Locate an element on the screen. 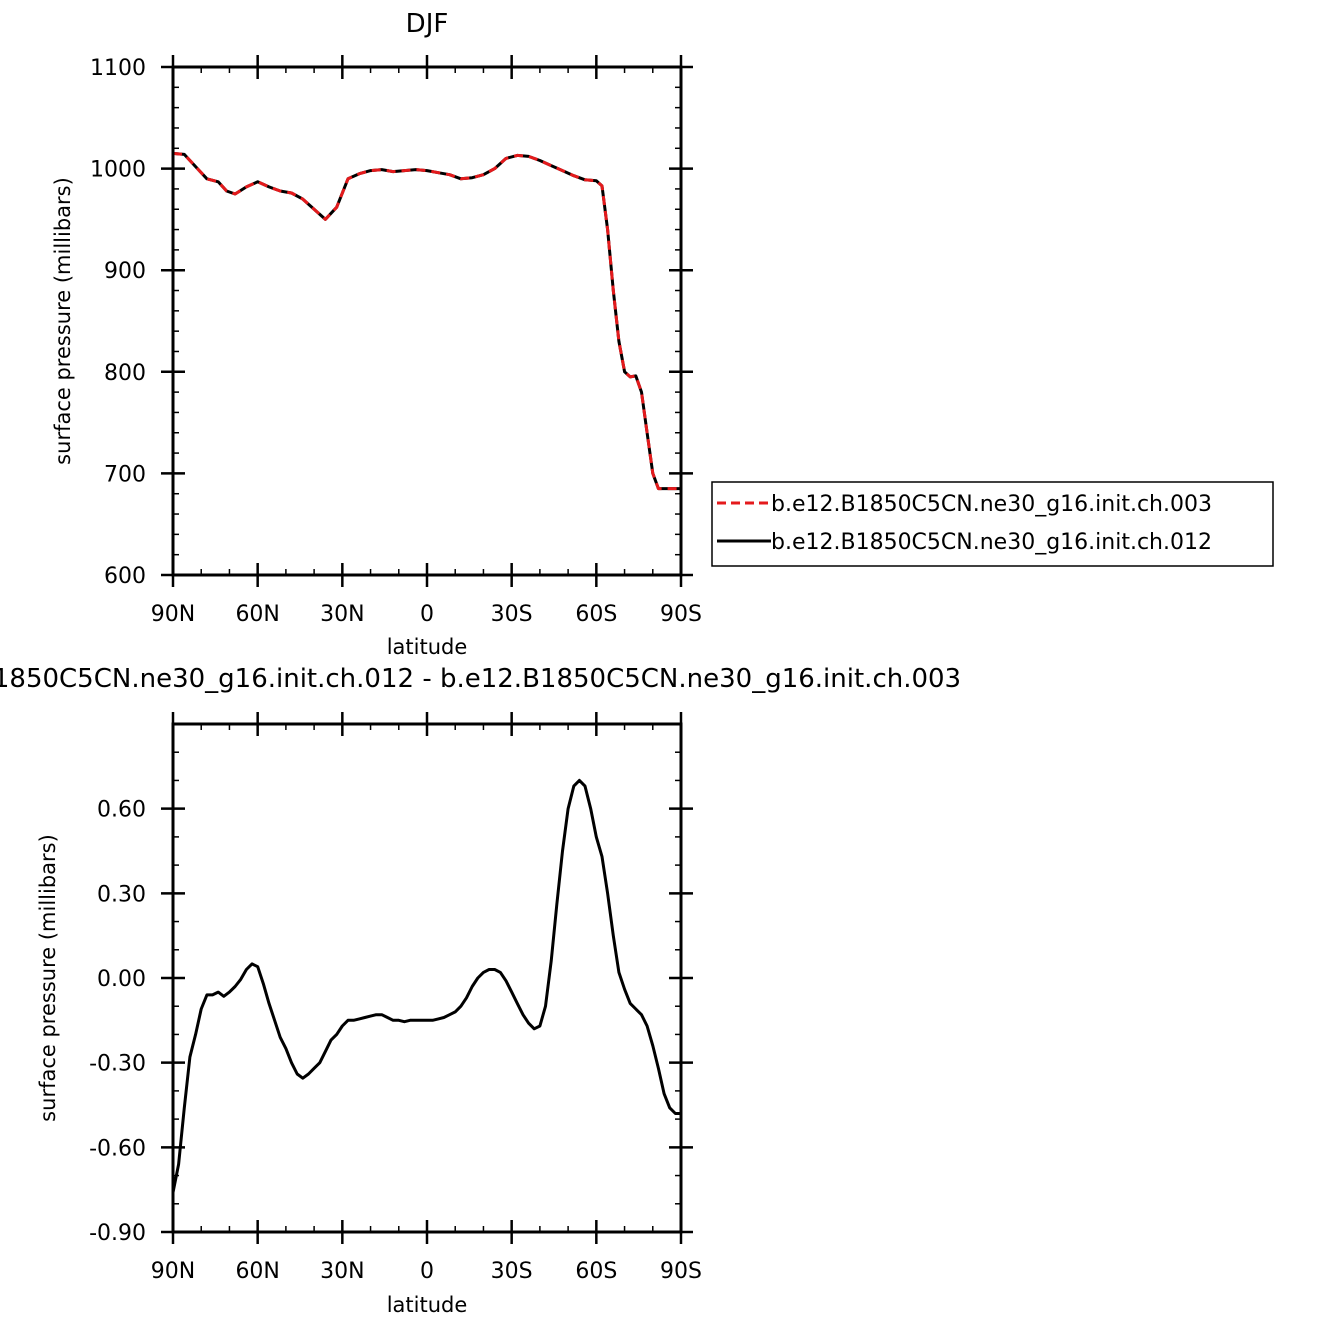 This screenshot has width=1322, height=1325. top-chart-x-tick-label: 90S is located at coordinates (681, 614).